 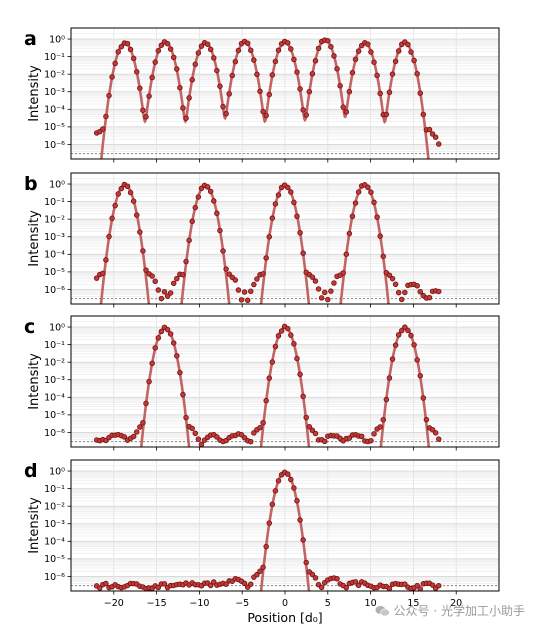 I want to click on panel-letter: b, so click(x=31, y=184).